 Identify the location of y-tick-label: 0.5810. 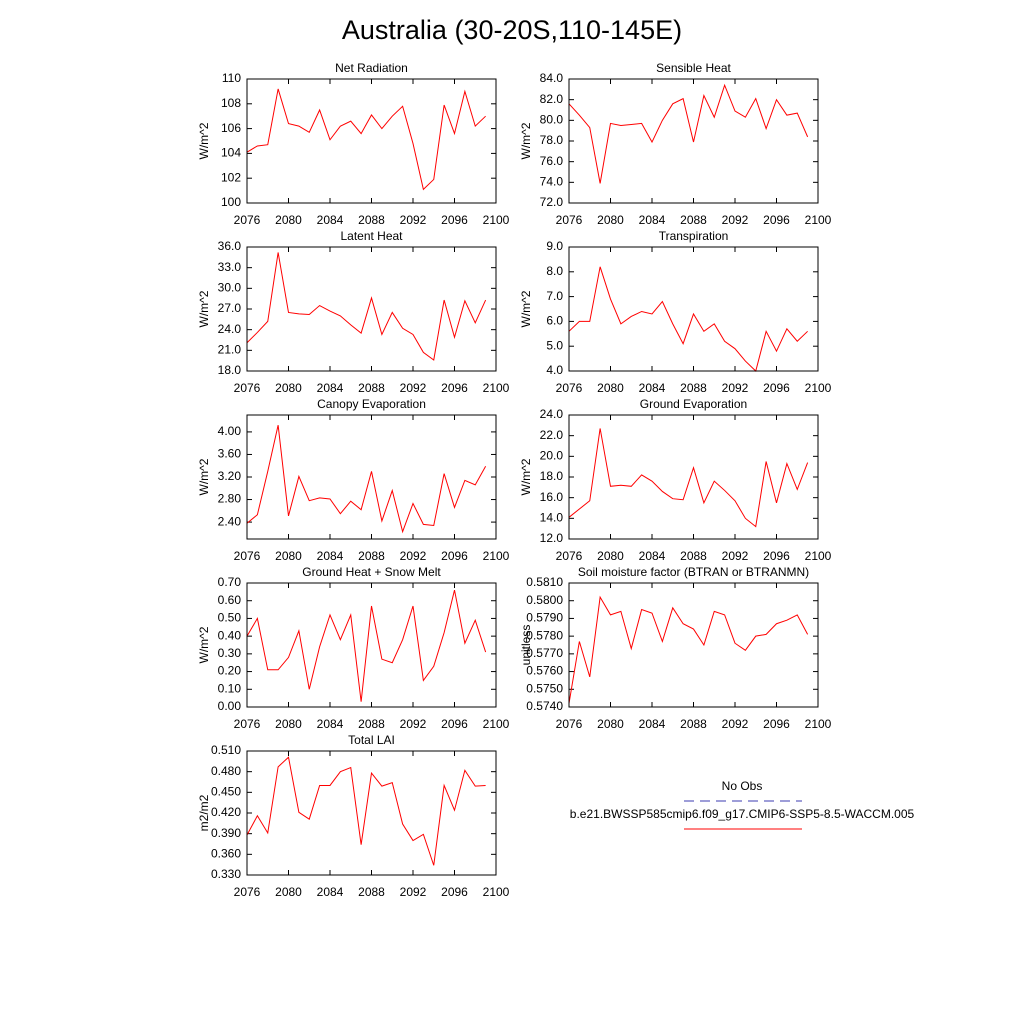
(544, 582).